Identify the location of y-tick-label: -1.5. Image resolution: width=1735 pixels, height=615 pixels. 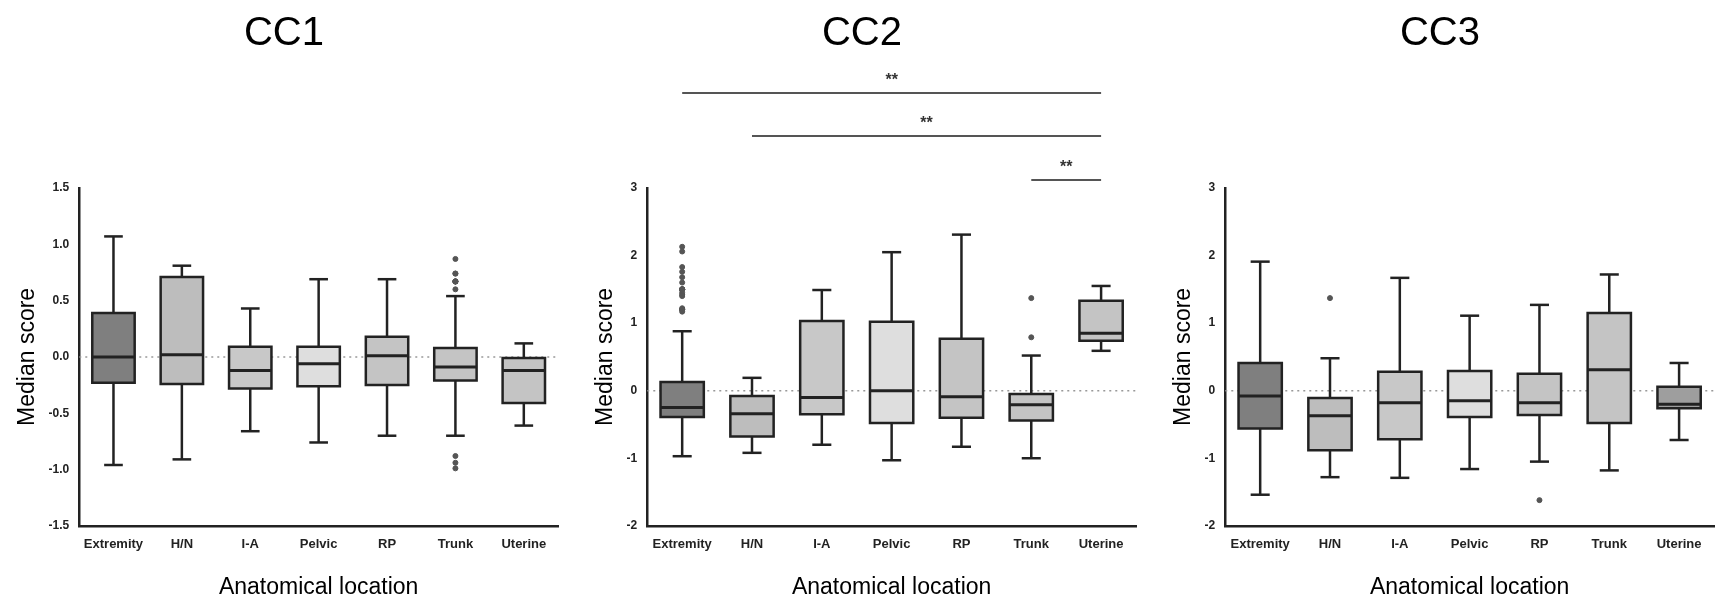
(59, 525).